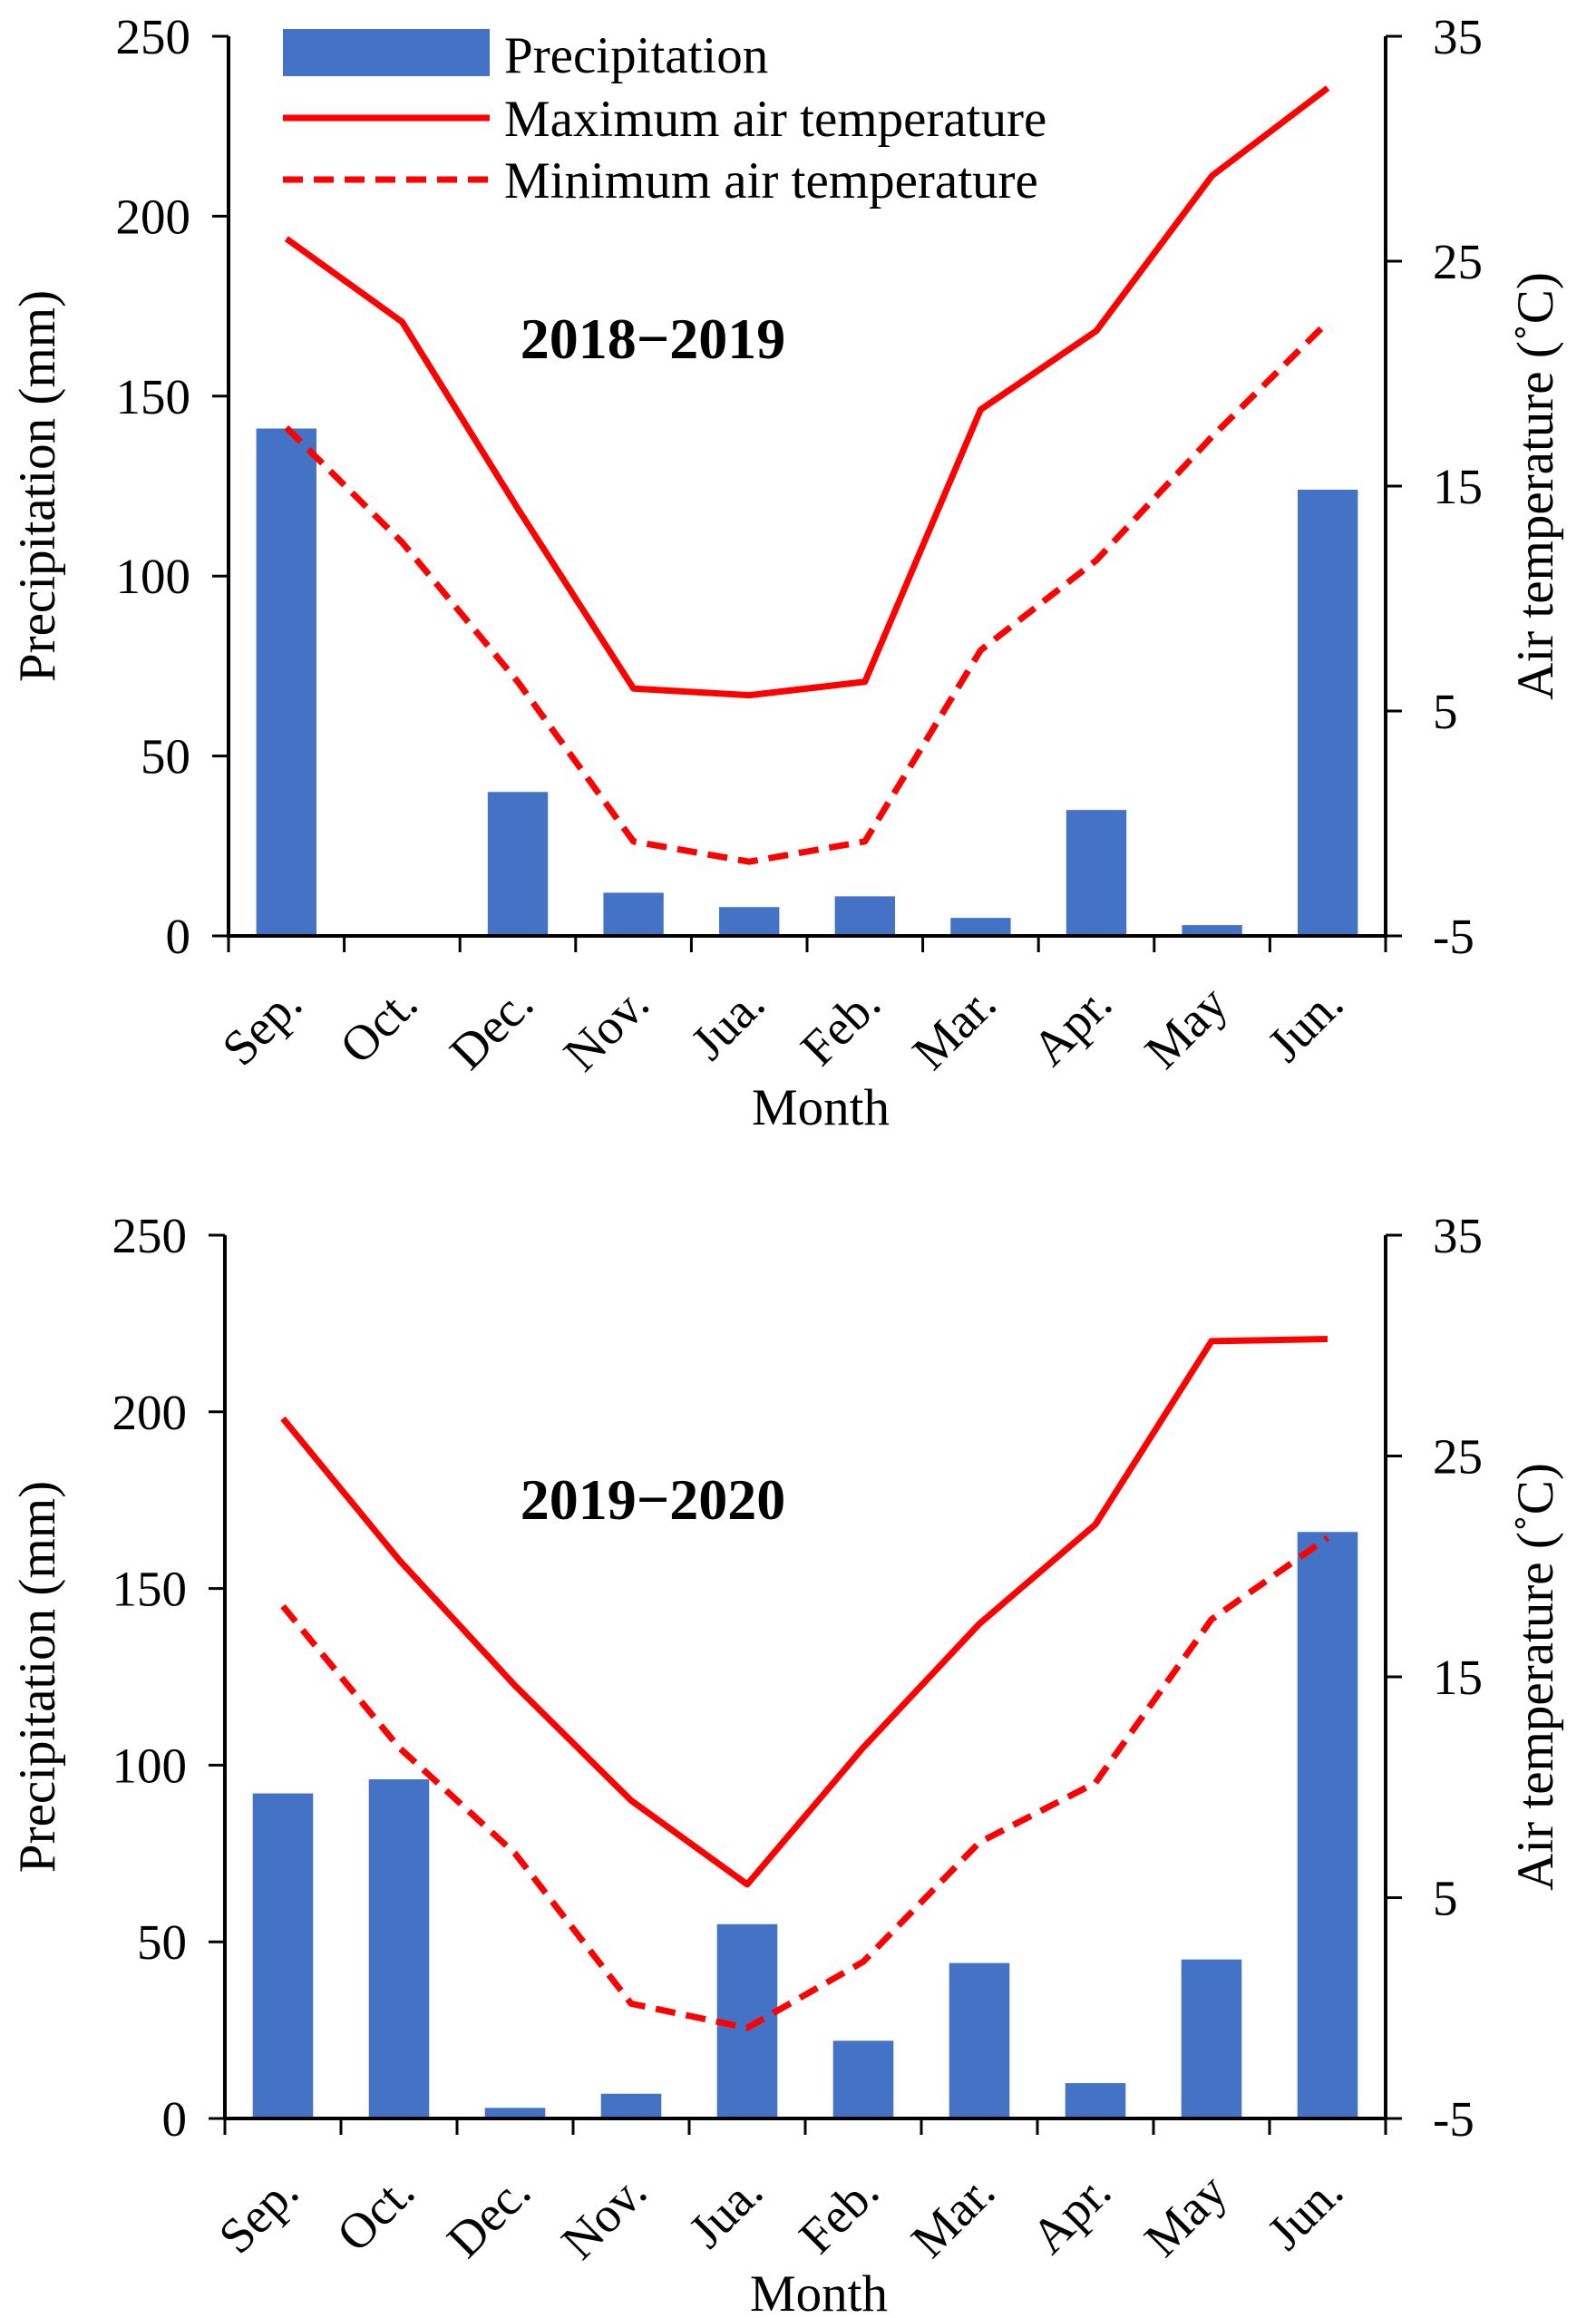  I want to click on legend-label: Minimum air temperature, so click(771, 180).